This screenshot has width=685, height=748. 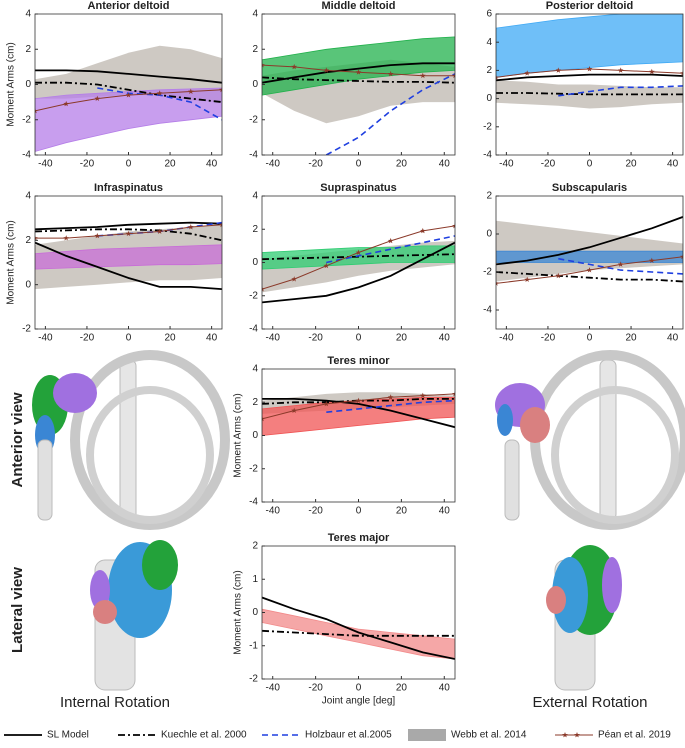 What do you see at coordinates (634, 735) in the screenshot?
I see `legend-label: Péan et al. 2019` at bounding box center [634, 735].